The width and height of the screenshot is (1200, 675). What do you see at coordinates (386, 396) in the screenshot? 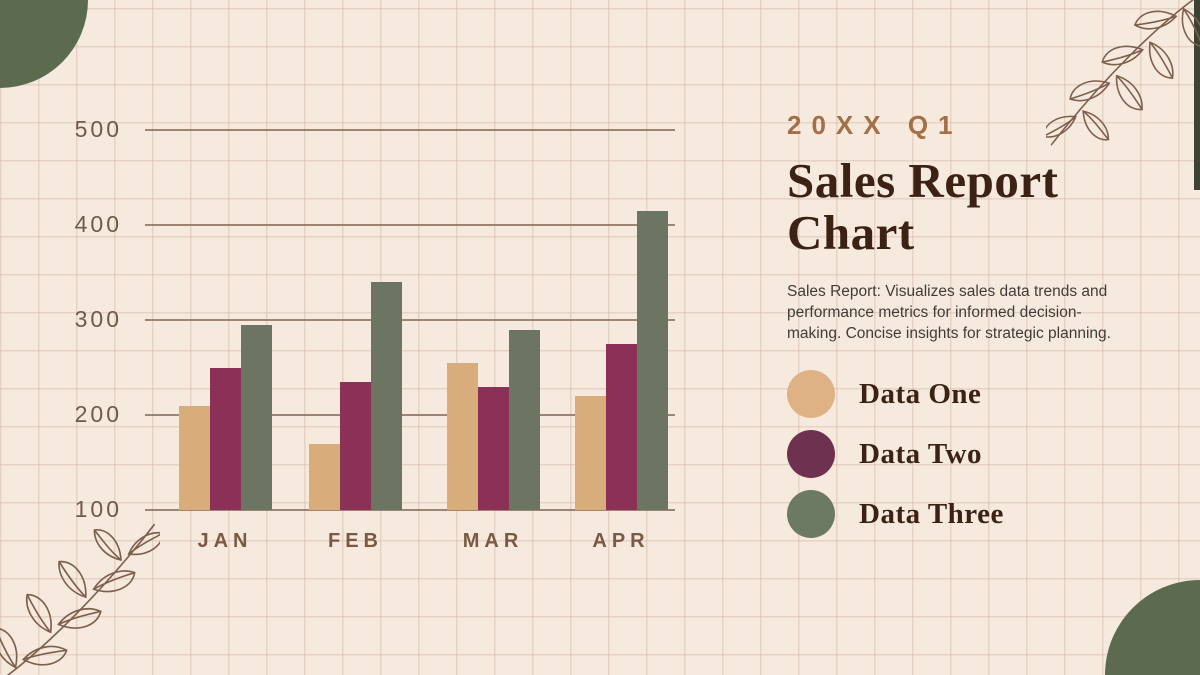
I see `bar-data-three-feb` at bounding box center [386, 396].